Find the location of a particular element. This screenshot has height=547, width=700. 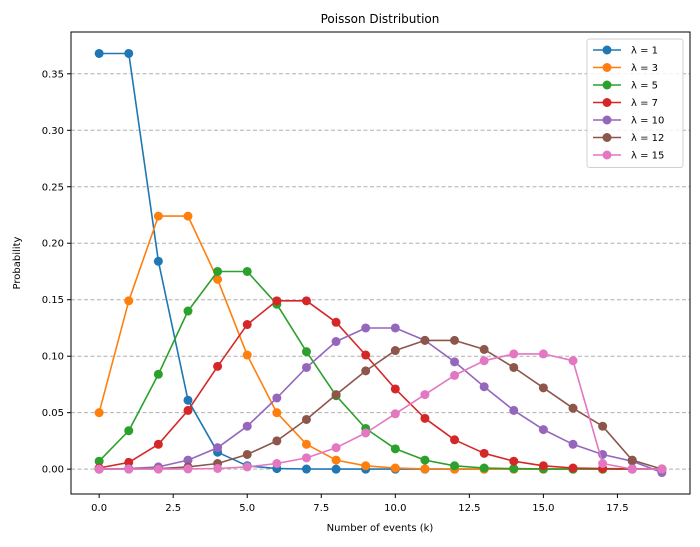

y-tick-label: 0.35 is located at coordinates (53, 74).